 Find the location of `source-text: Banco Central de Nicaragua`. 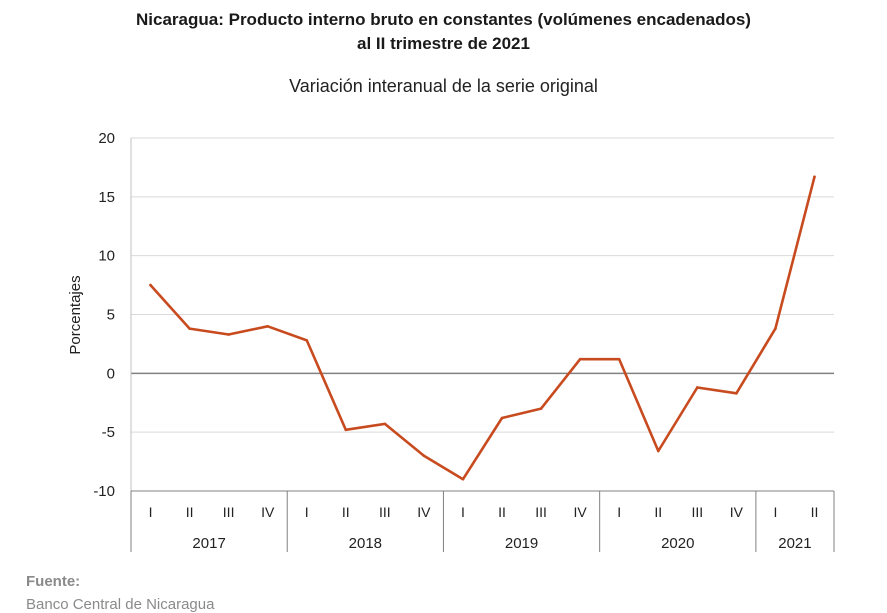

source-text: Banco Central de Nicaragua is located at coordinates (120, 604).